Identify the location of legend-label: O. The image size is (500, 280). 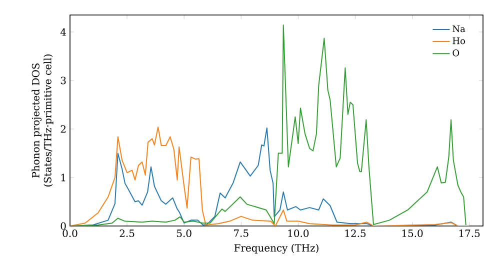
(456, 53).